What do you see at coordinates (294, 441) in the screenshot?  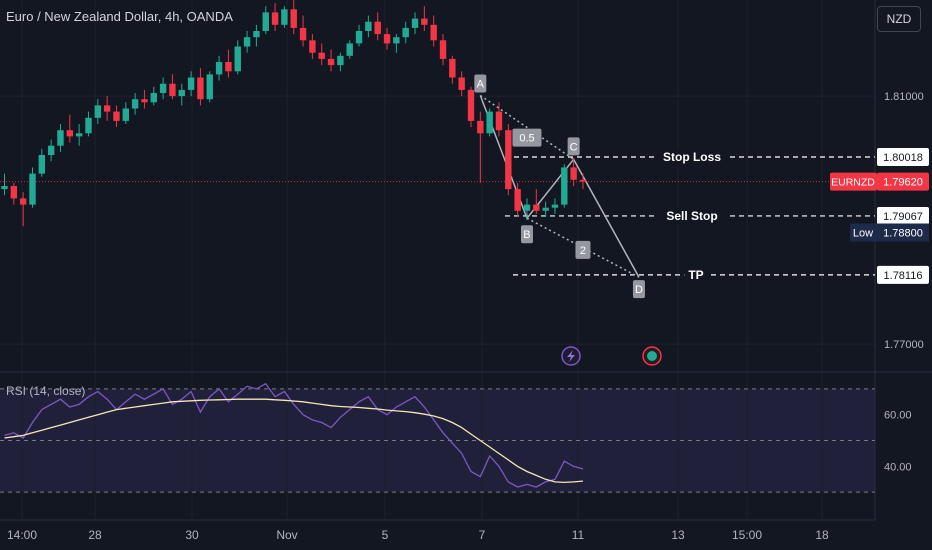 I see `rsi-ma-line` at bounding box center [294, 441].